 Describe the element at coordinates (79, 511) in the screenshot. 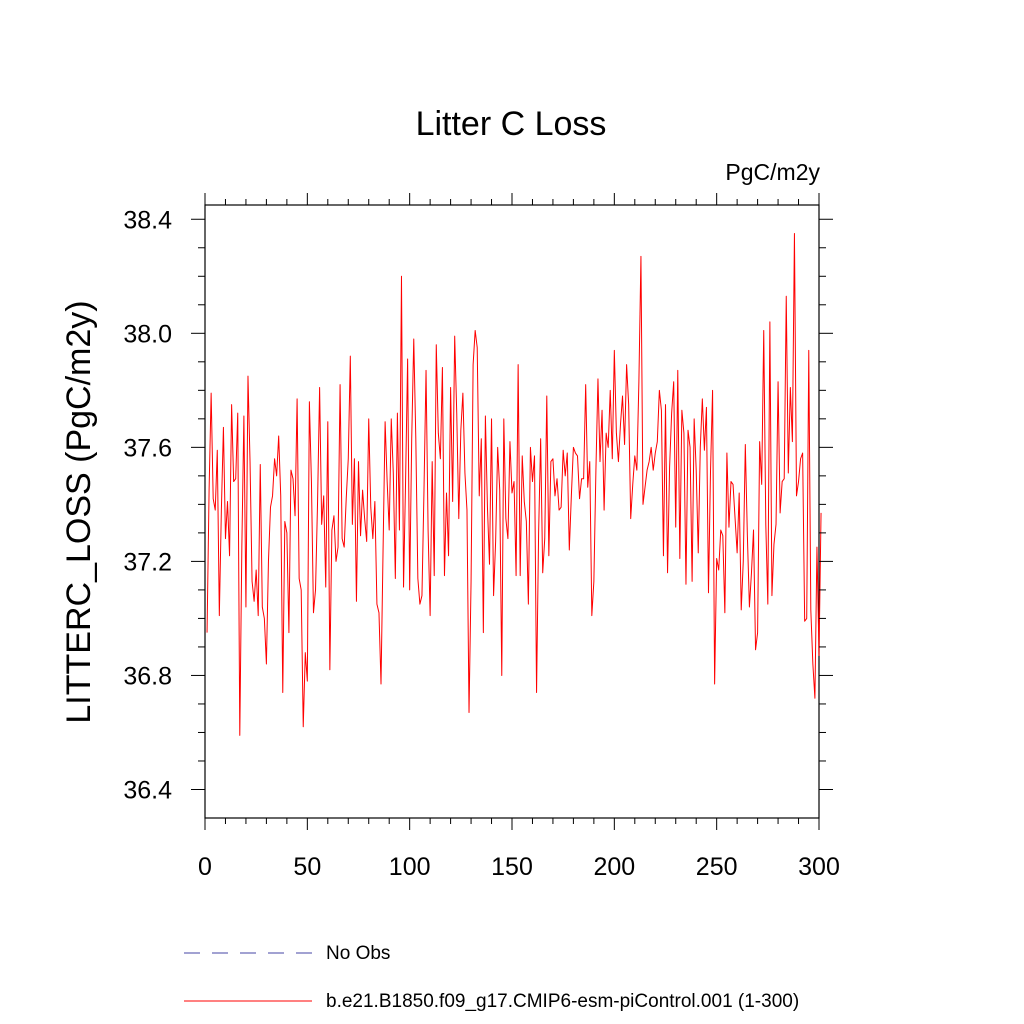

I see `y-axis-label: LITTERC_LOSS (PgC/m2y)` at that location.